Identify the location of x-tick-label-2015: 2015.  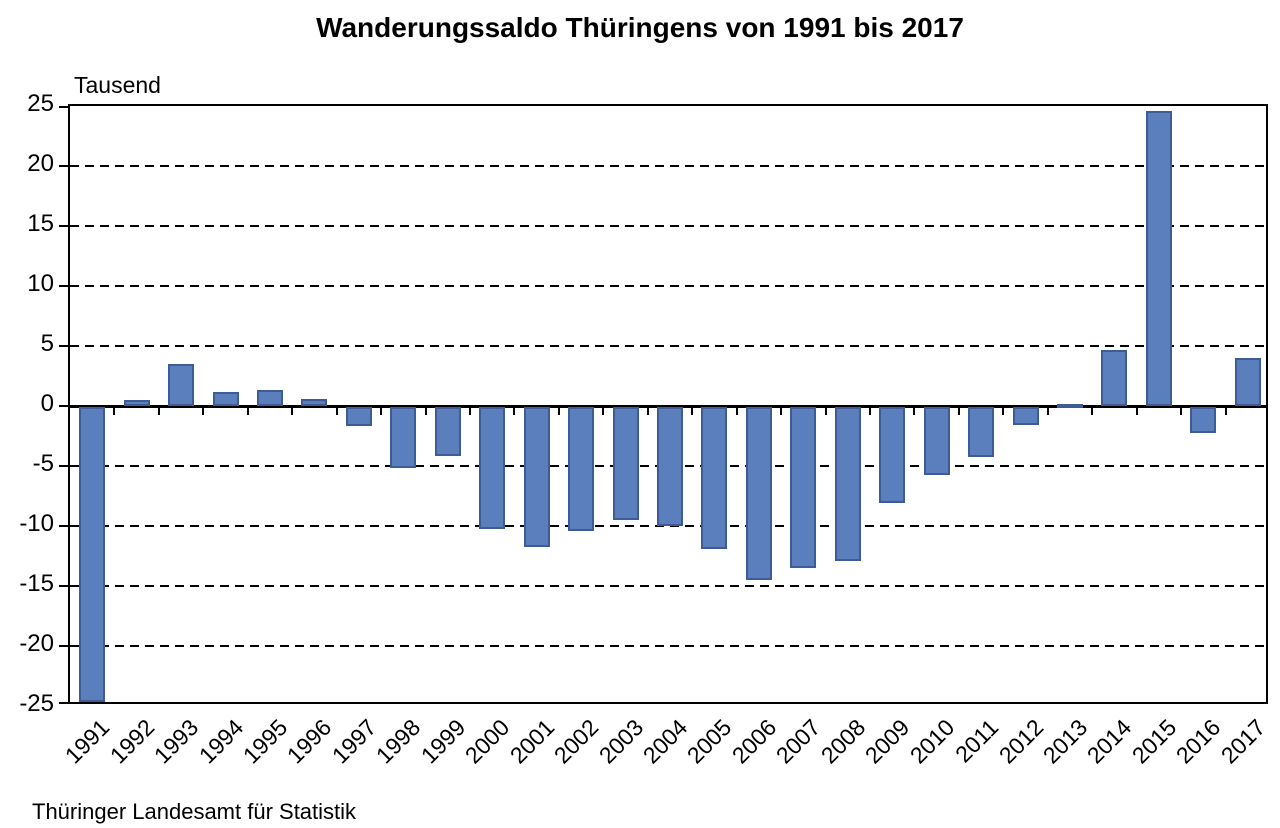
(1154, 741).